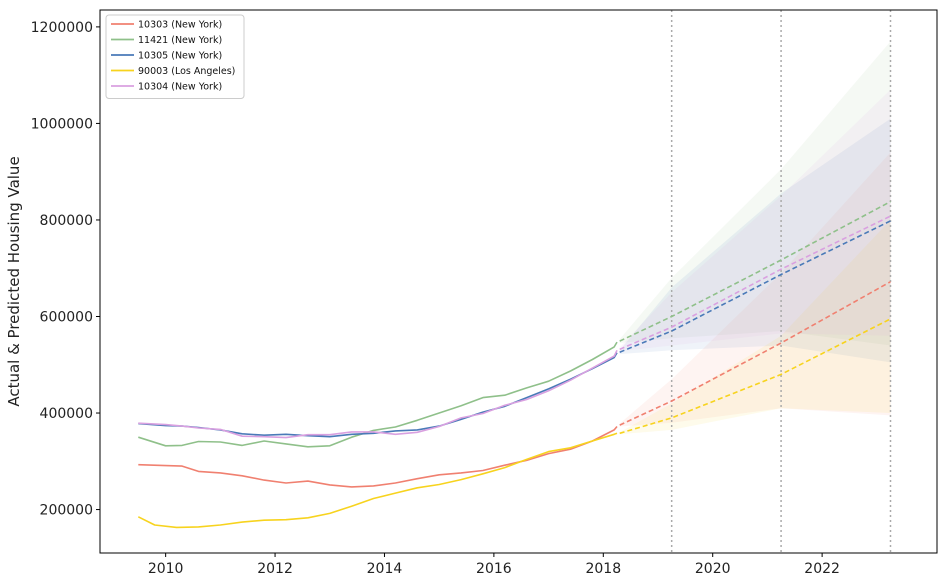 This screenshot has height=583, width=947. What do you see at coordinates (385, 569) in the screenshot?
I see `x-tick-label: 2014` at bounding box center [385, 569].